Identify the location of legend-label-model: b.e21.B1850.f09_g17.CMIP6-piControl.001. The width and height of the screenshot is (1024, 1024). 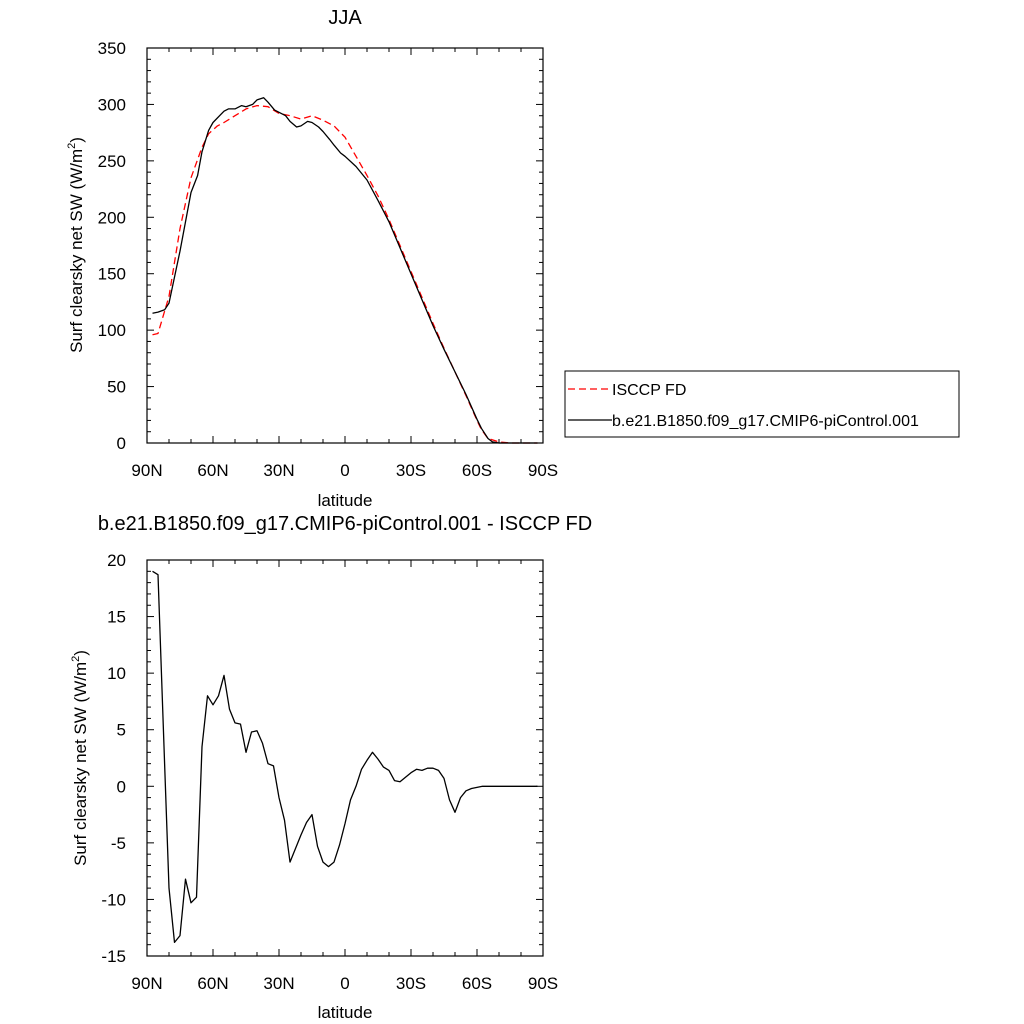
(765, 421).